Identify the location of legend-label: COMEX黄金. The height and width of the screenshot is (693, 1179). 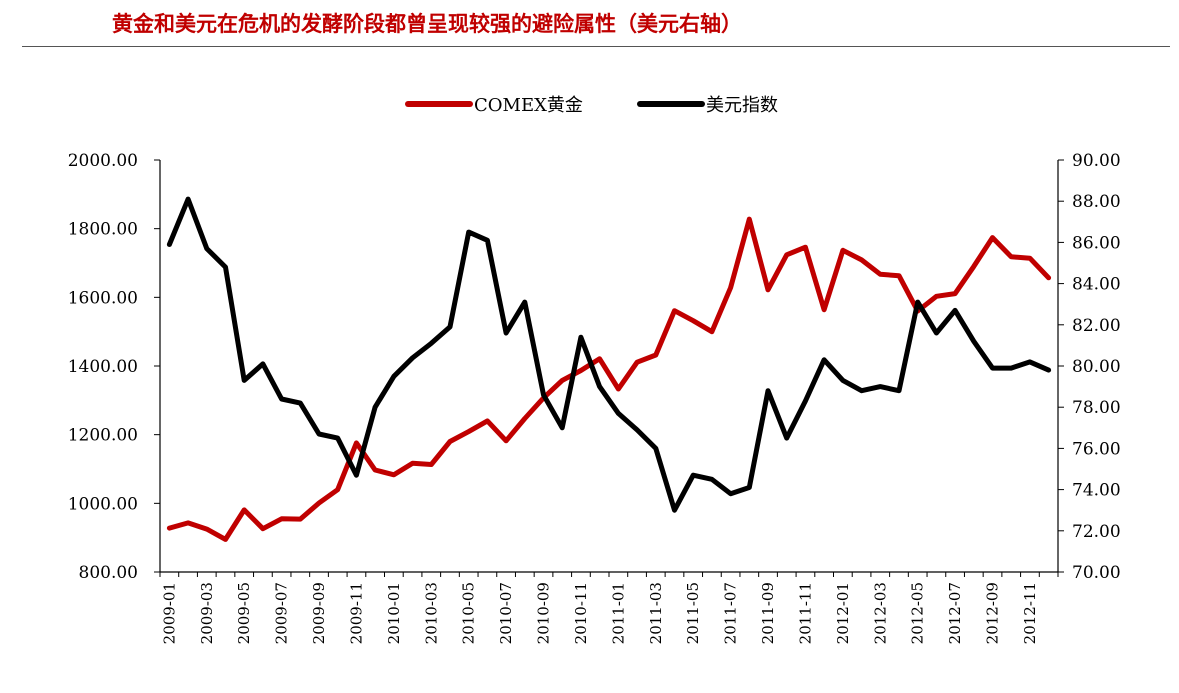
(528, 105).